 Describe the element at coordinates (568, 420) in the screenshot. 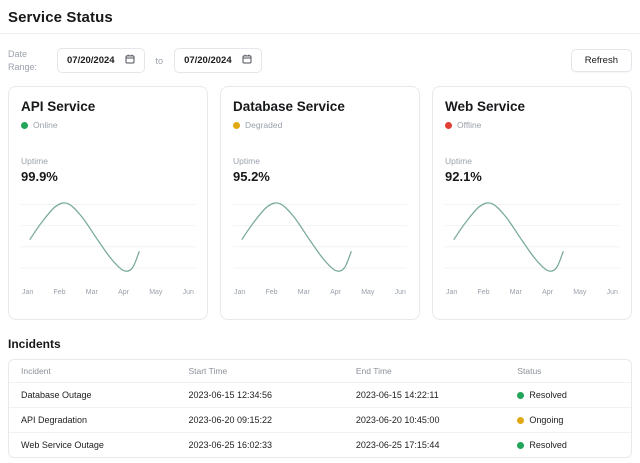

I see `incident-status: Ongoing` at that location.